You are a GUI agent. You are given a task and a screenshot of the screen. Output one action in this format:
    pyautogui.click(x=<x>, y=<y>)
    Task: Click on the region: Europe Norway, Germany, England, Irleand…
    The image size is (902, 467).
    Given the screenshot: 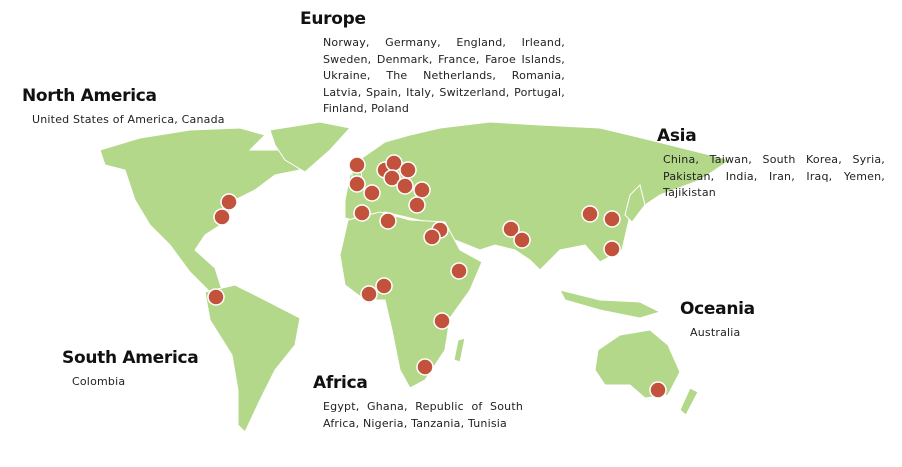 What is the action you would take?
    pyautogui.click(x=432, y=63)
    